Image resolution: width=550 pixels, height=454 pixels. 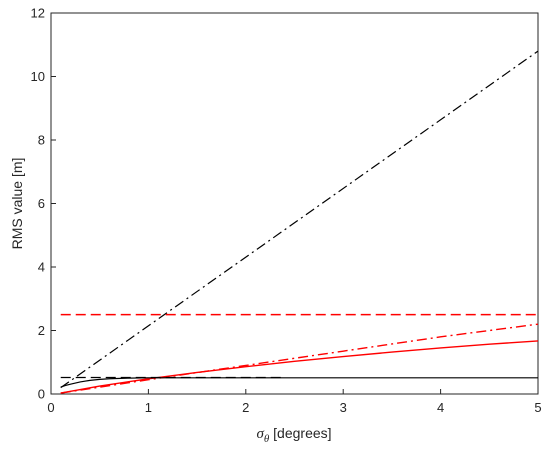 What do you see at coordinates (50, 407) in the screenshot?
I see `x-tick-label: 0` at bounding box center [50, 407].